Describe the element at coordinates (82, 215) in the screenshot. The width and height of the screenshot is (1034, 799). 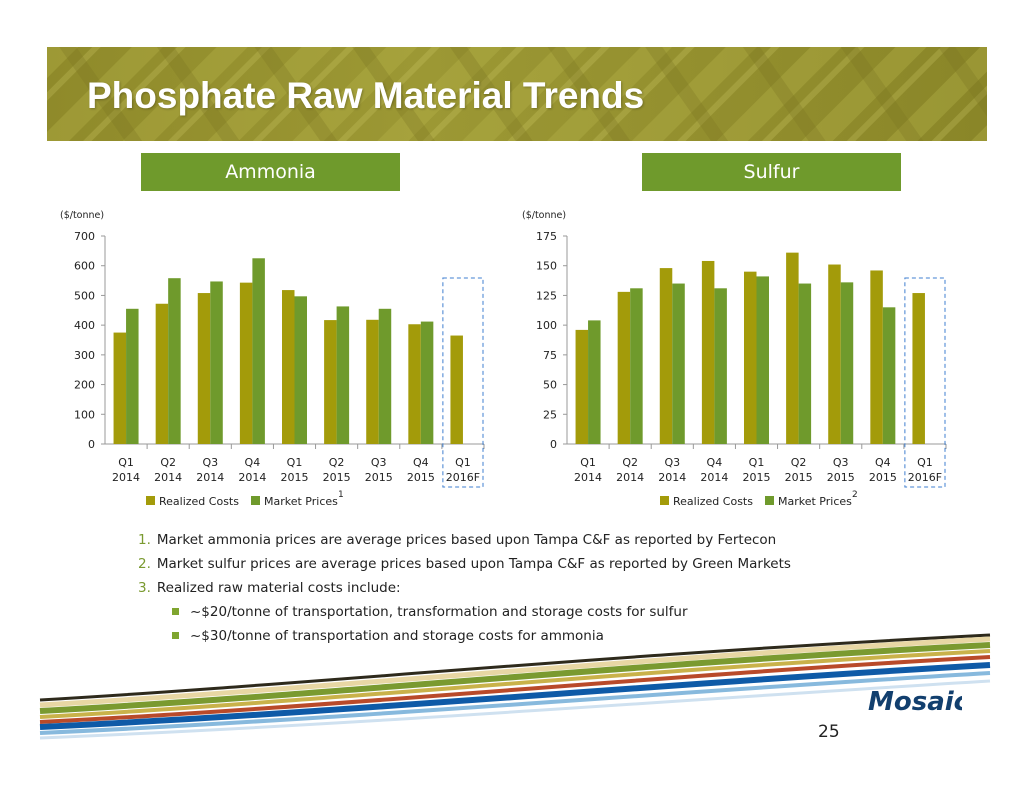
I see `y-axis-label: ($/tonne)` at that location.